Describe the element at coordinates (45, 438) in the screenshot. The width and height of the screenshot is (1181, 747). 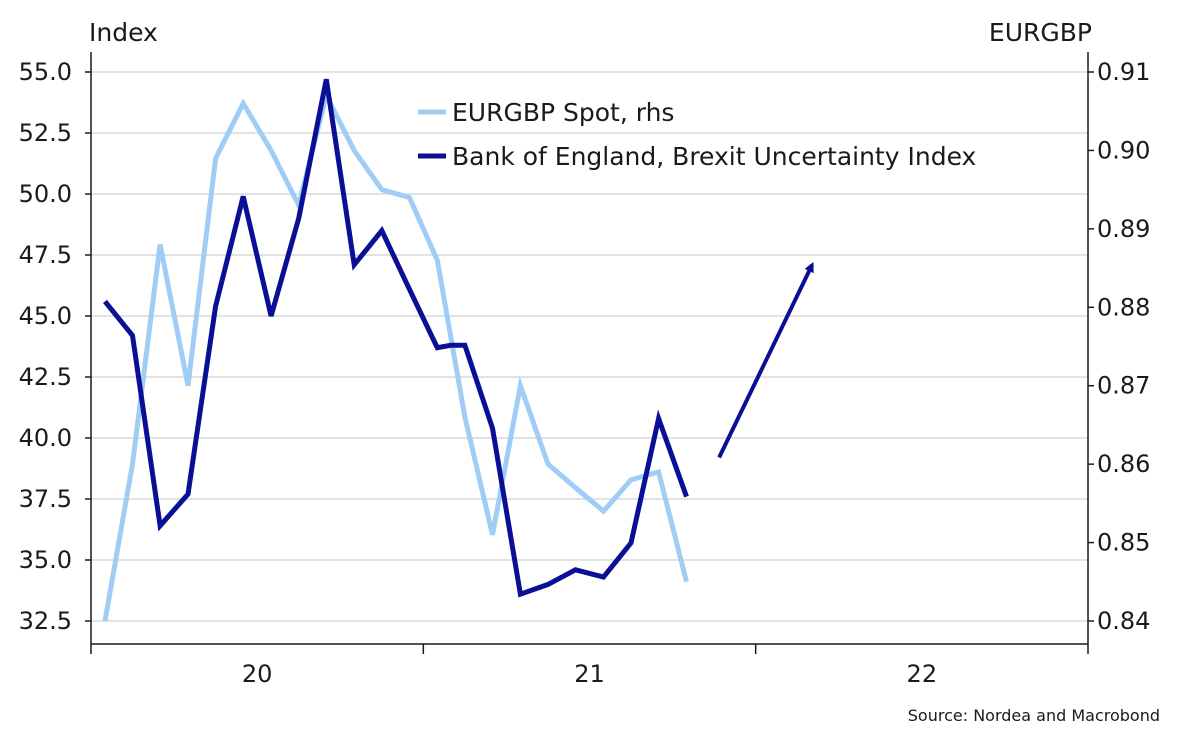
I see `left-tick-label-3: 40.0` at that location.